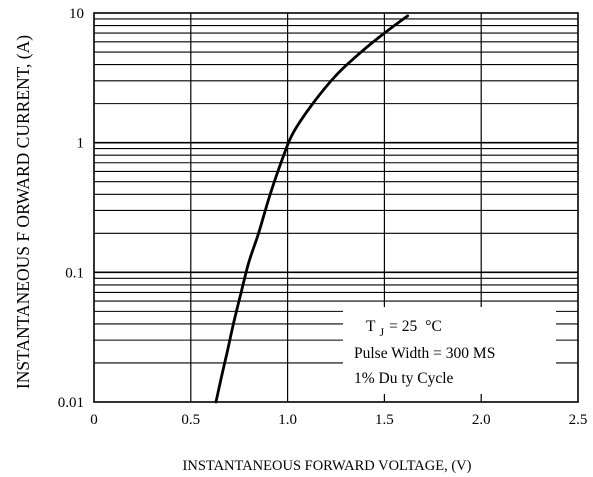 This screenshot has width=593, height=477. Describe the element at coordinates (404, 378) in the screenshot. I see `legend-duty-cycle: 1% Du ty Cycle` at that location.